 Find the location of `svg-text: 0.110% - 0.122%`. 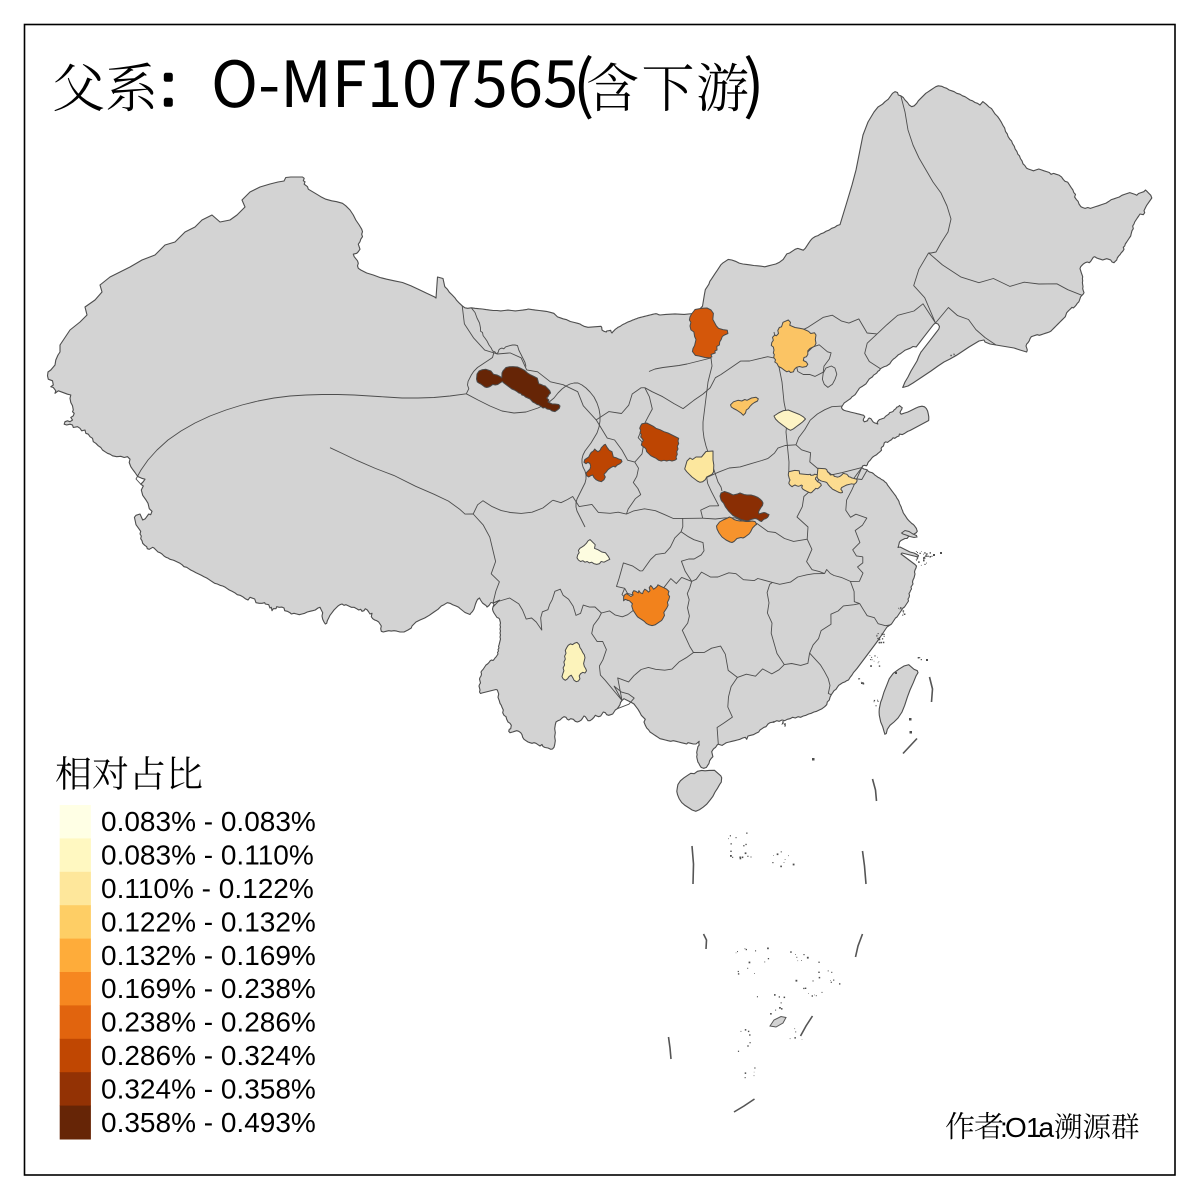

svg-text: 0.110% - 0.122% is located at coordinates (207, 888).